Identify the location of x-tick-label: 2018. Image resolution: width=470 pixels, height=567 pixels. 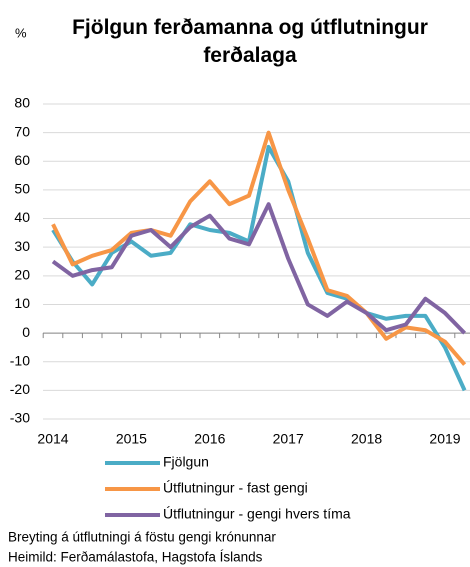
(366, 439).